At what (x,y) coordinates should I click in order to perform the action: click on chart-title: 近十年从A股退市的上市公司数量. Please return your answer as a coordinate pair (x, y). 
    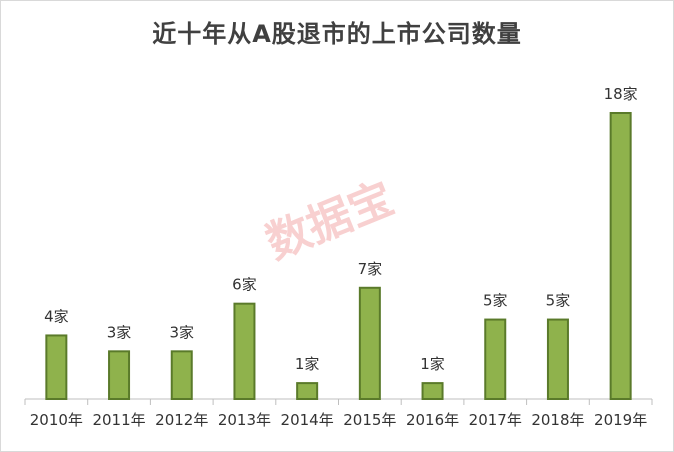
    Looking at the image, I should click on (337, 34).